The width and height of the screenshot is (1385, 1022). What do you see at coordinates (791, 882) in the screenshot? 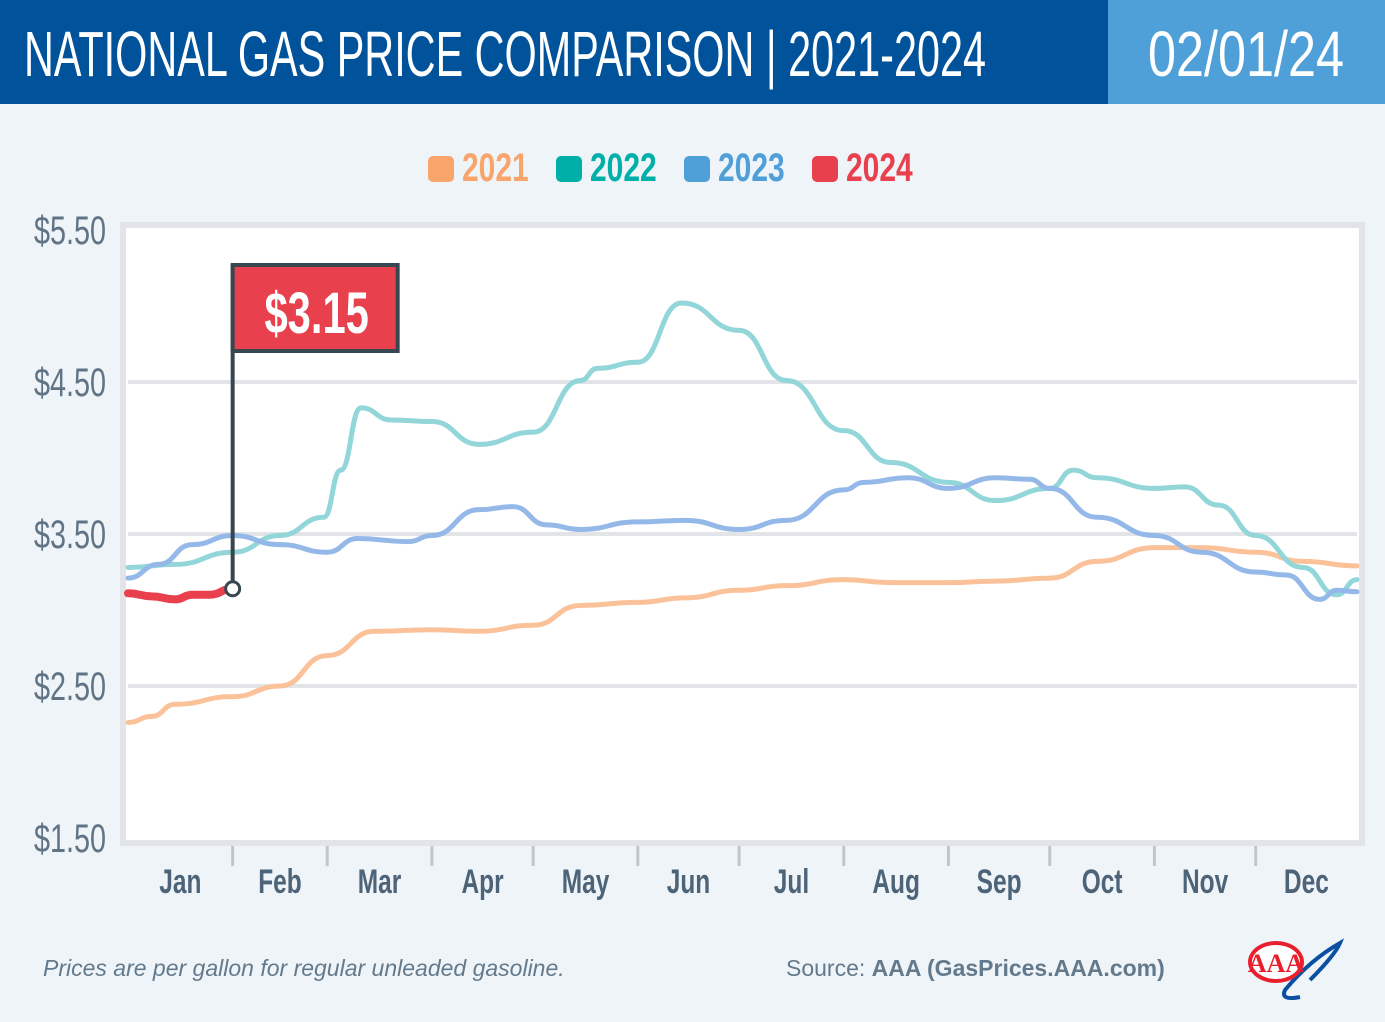
I see `x-tick-label: Jul` at bounding box center [791, 882].